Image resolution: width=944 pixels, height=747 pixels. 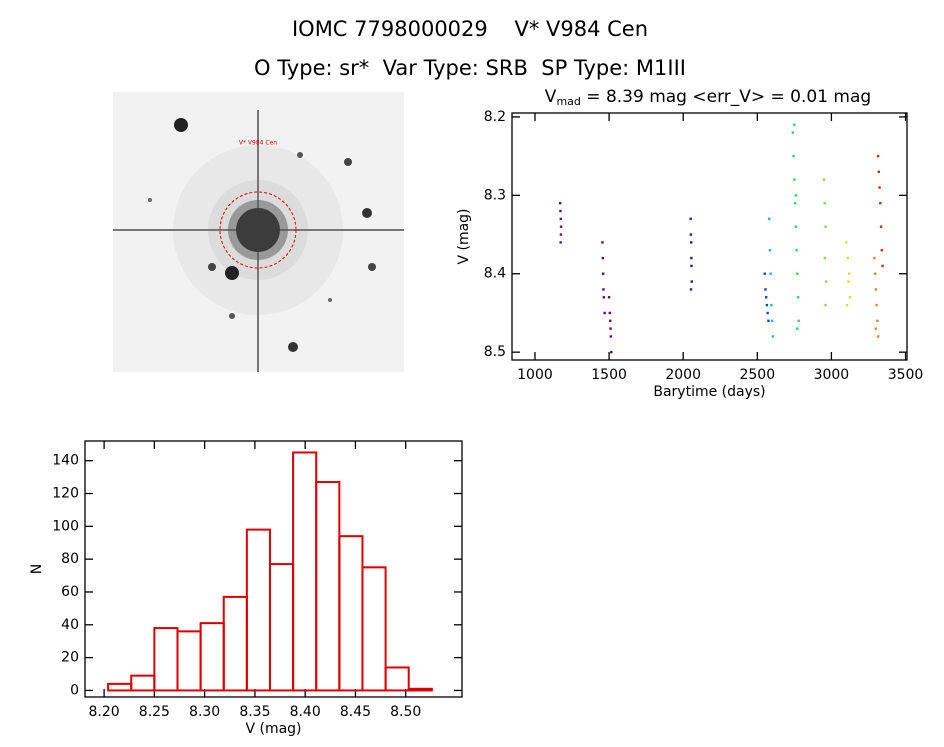 I want to click on y-tick-label: 8.3, so click(x=495, y=195).